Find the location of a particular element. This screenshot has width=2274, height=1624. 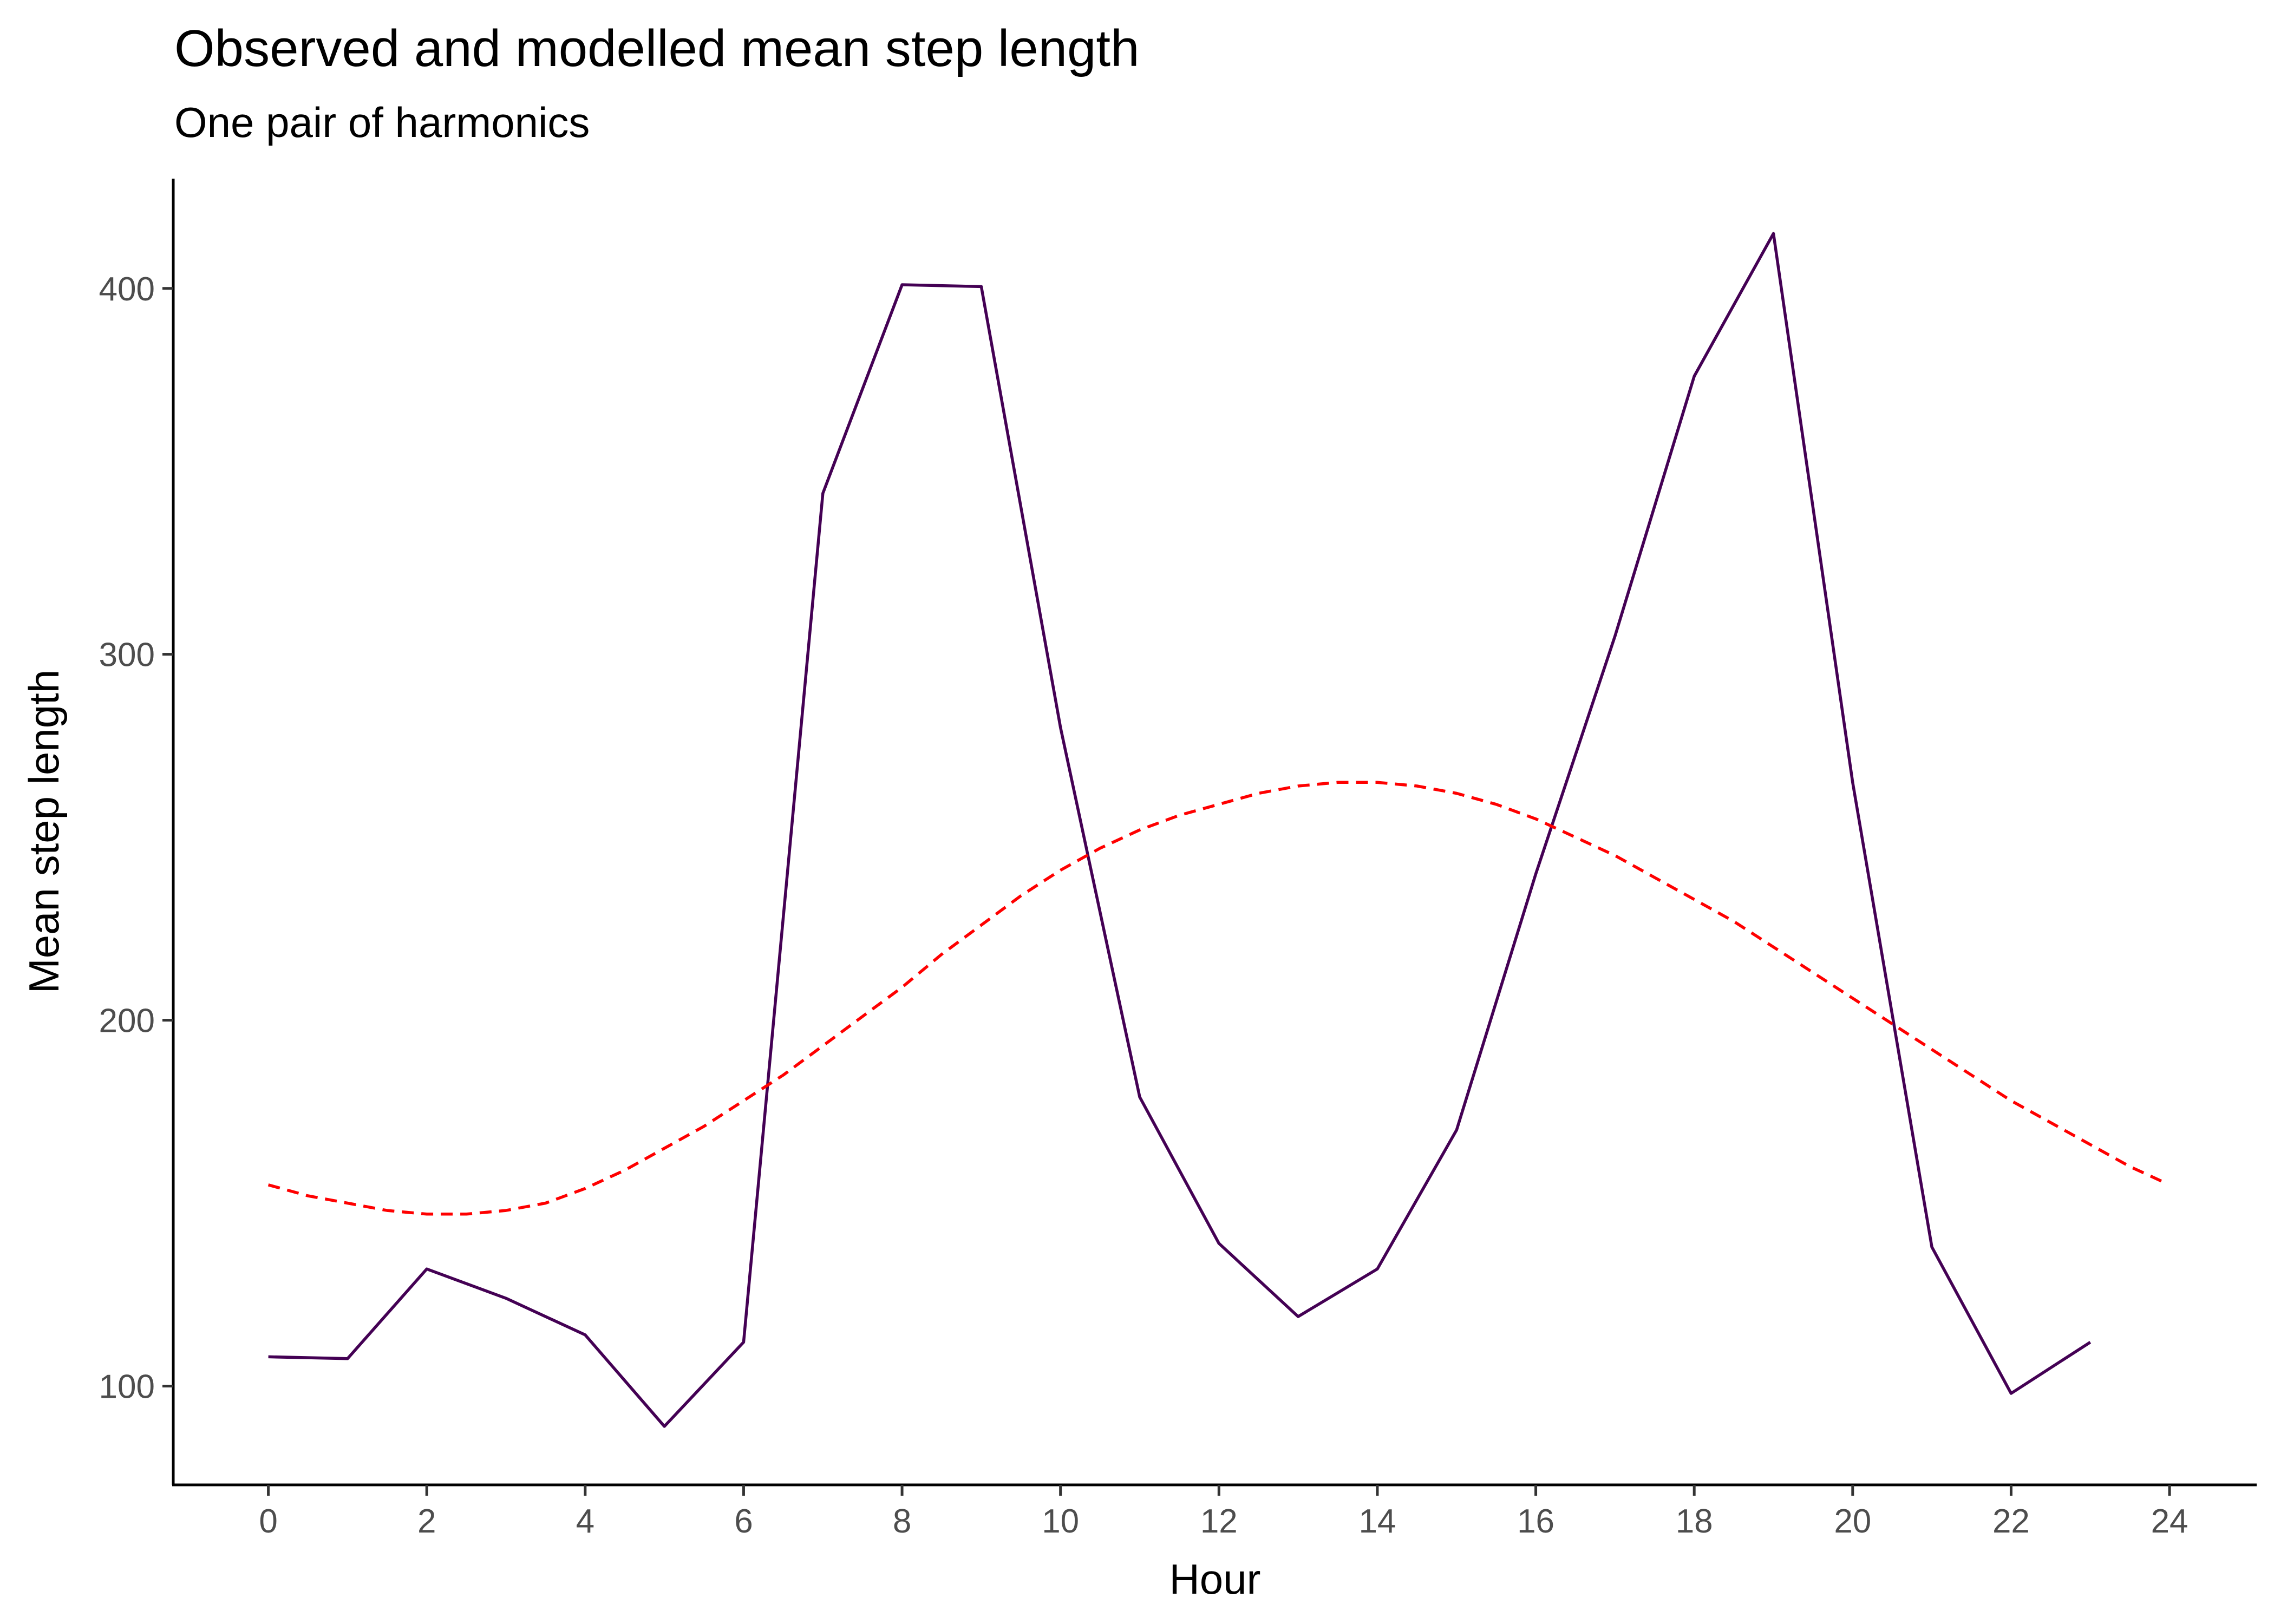

x-tick-label: 4 is located at coordinates (585, 1521).